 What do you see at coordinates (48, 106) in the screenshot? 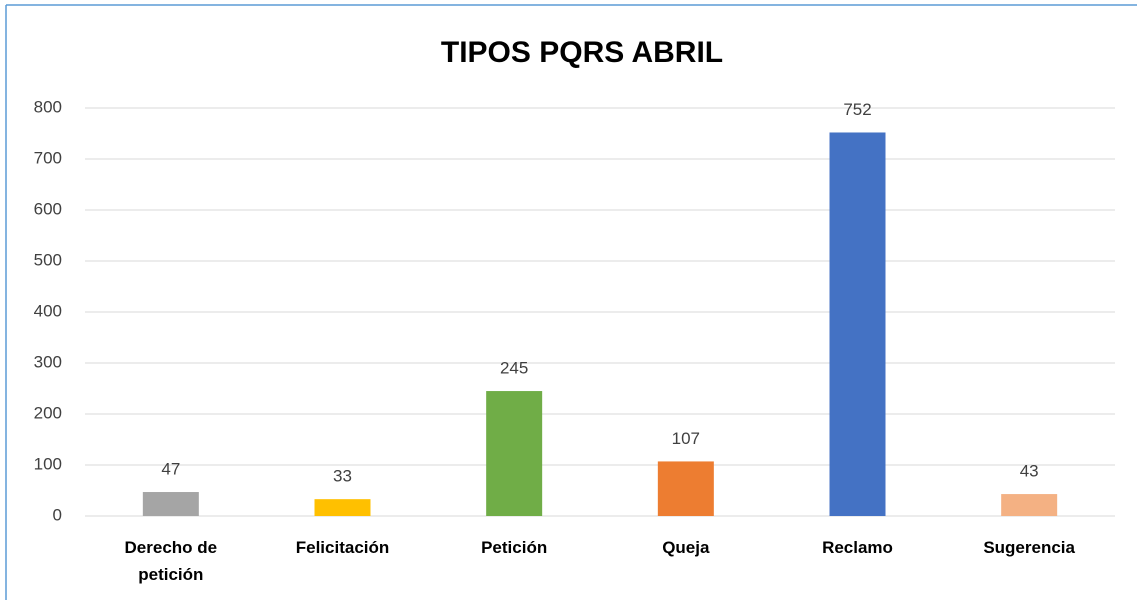
I see `y-tick-label: 800` at bounding box center [48, 106].